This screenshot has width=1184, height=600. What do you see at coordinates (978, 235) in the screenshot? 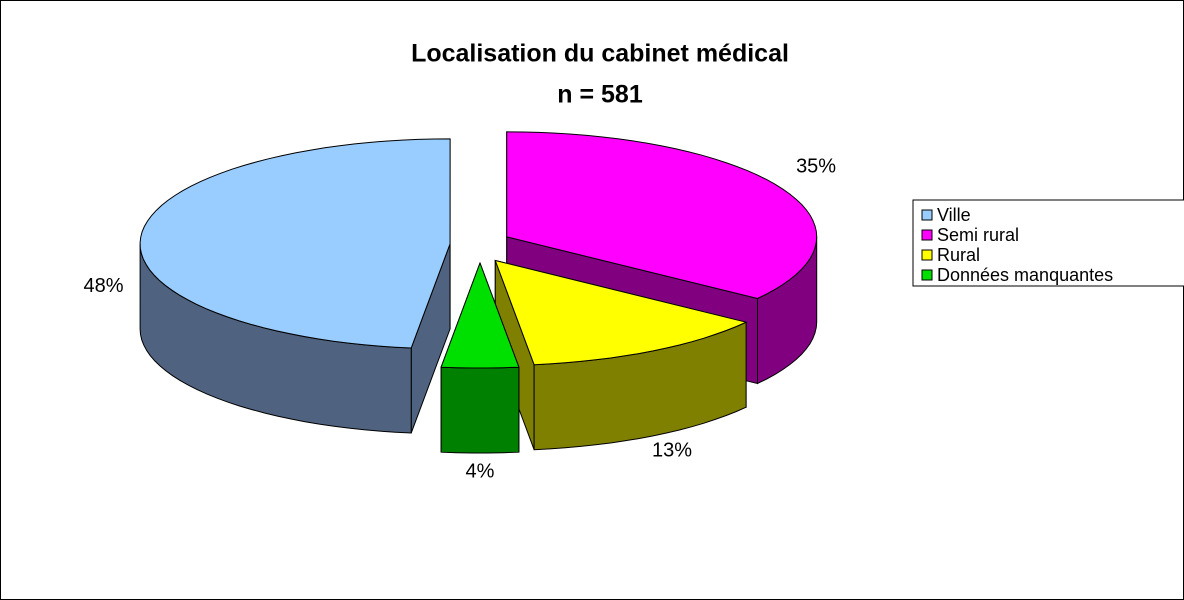
I see `legend-label: Semi rural` at bounding box center [978, 235].